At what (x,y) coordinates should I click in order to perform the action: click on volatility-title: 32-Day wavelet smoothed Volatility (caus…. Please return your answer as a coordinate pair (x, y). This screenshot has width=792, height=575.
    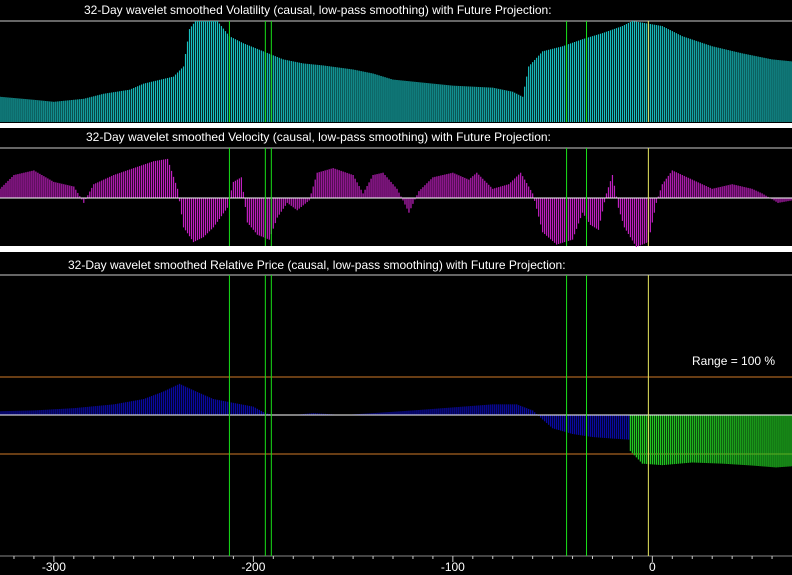
    Looking at the image, I should click on (318, 10).